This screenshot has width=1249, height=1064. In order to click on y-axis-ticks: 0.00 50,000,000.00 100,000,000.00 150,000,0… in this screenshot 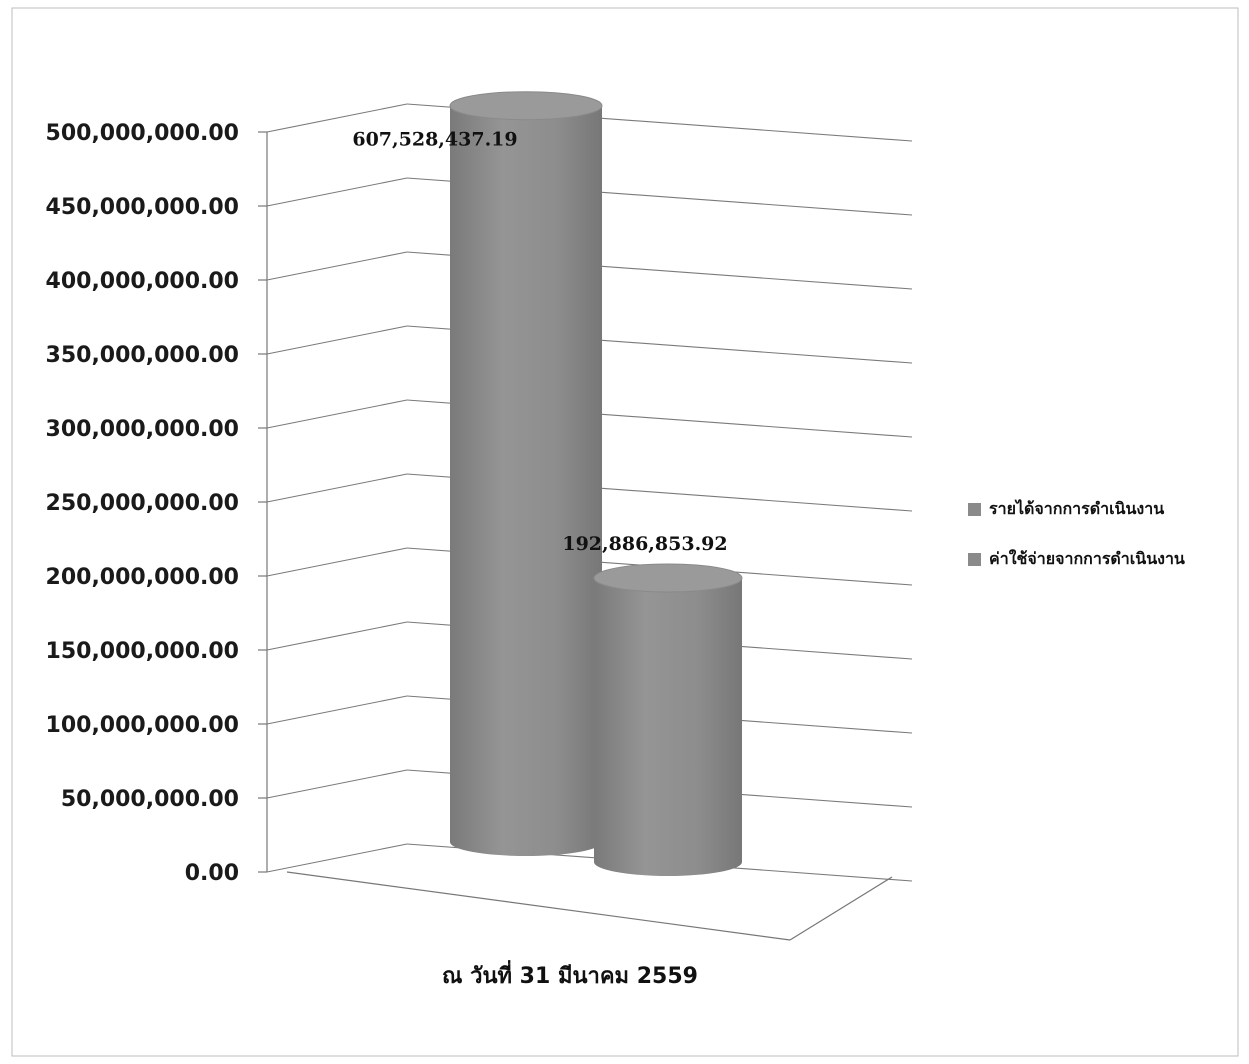, I will do `click(156, 503)`.